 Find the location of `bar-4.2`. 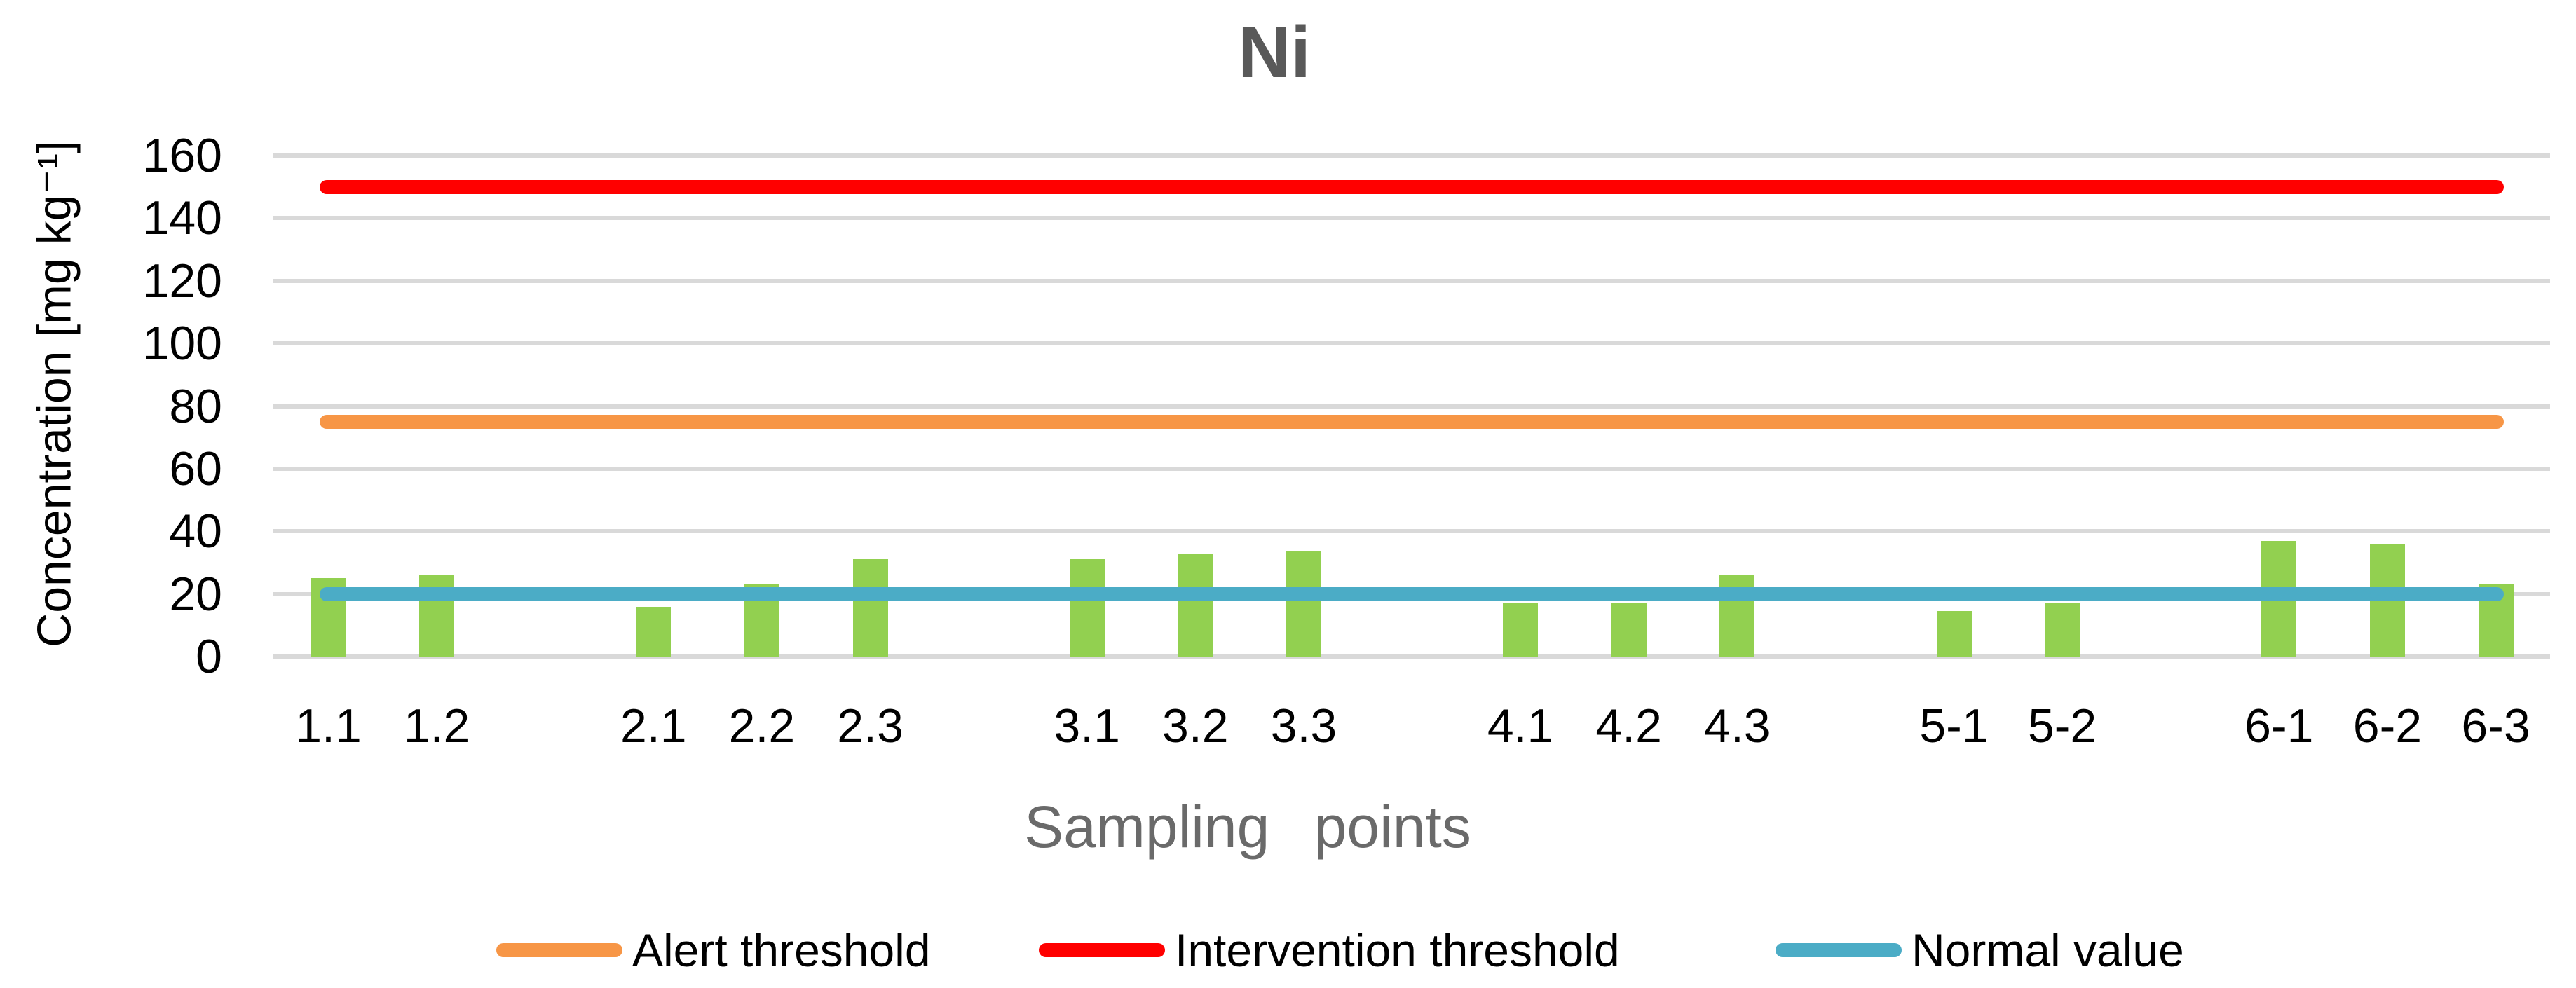

bar-4.2 is located at coordinates (1629, 630).